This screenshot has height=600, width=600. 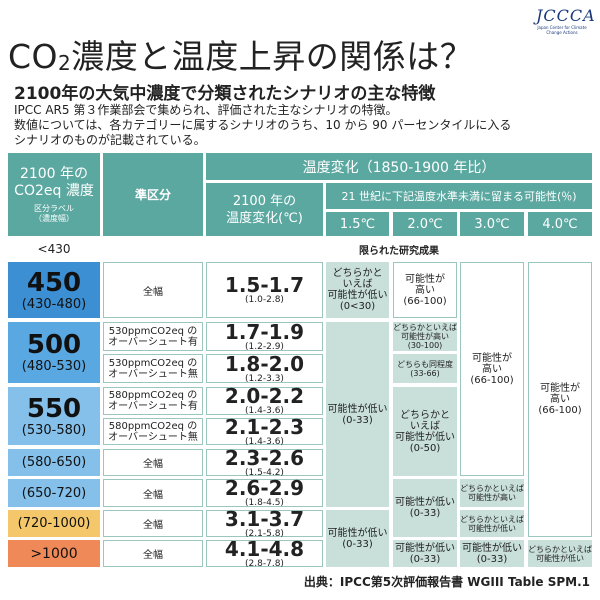 I want to click on source-citation: 出典：IPCC第5次評価報告書 WGIII Table SPM.1, so click(x=446, y=582).